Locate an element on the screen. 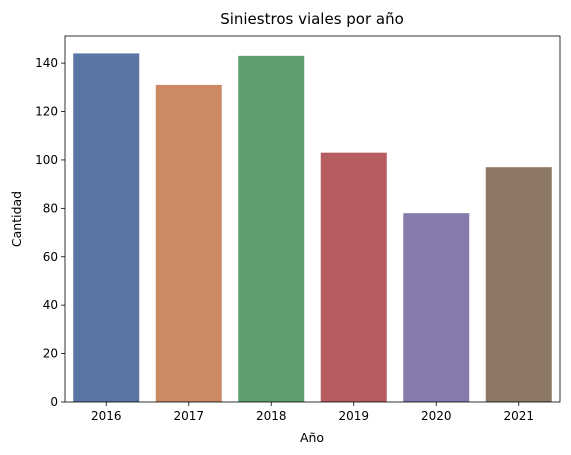 The width and height of the screenshot is (571, 455). y-axis-label: Cantidad is located at coordinates (16, 219).